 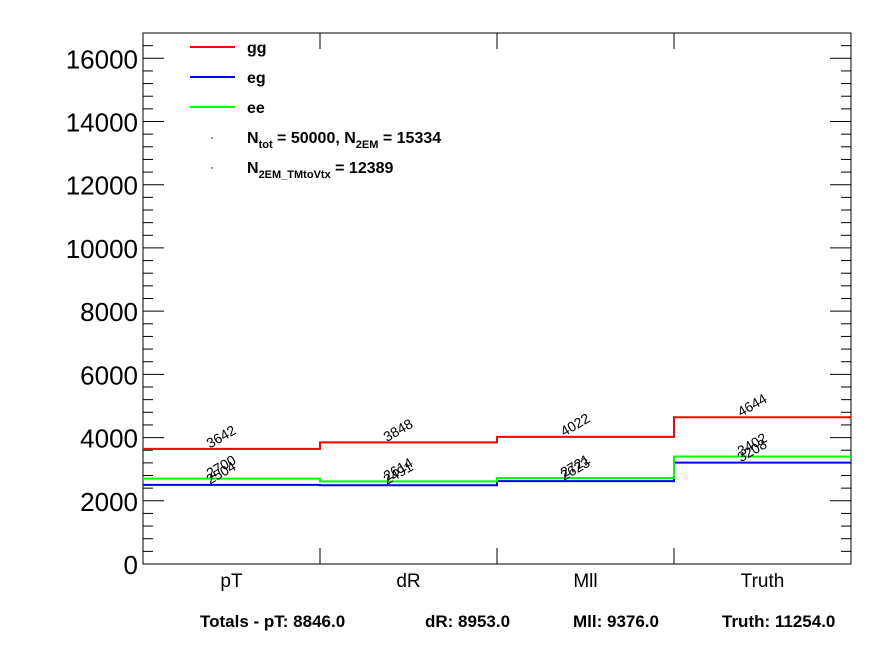 I want to click on legend-text-n2em-tmtovtx-part: N, so click(x=253, y=168).